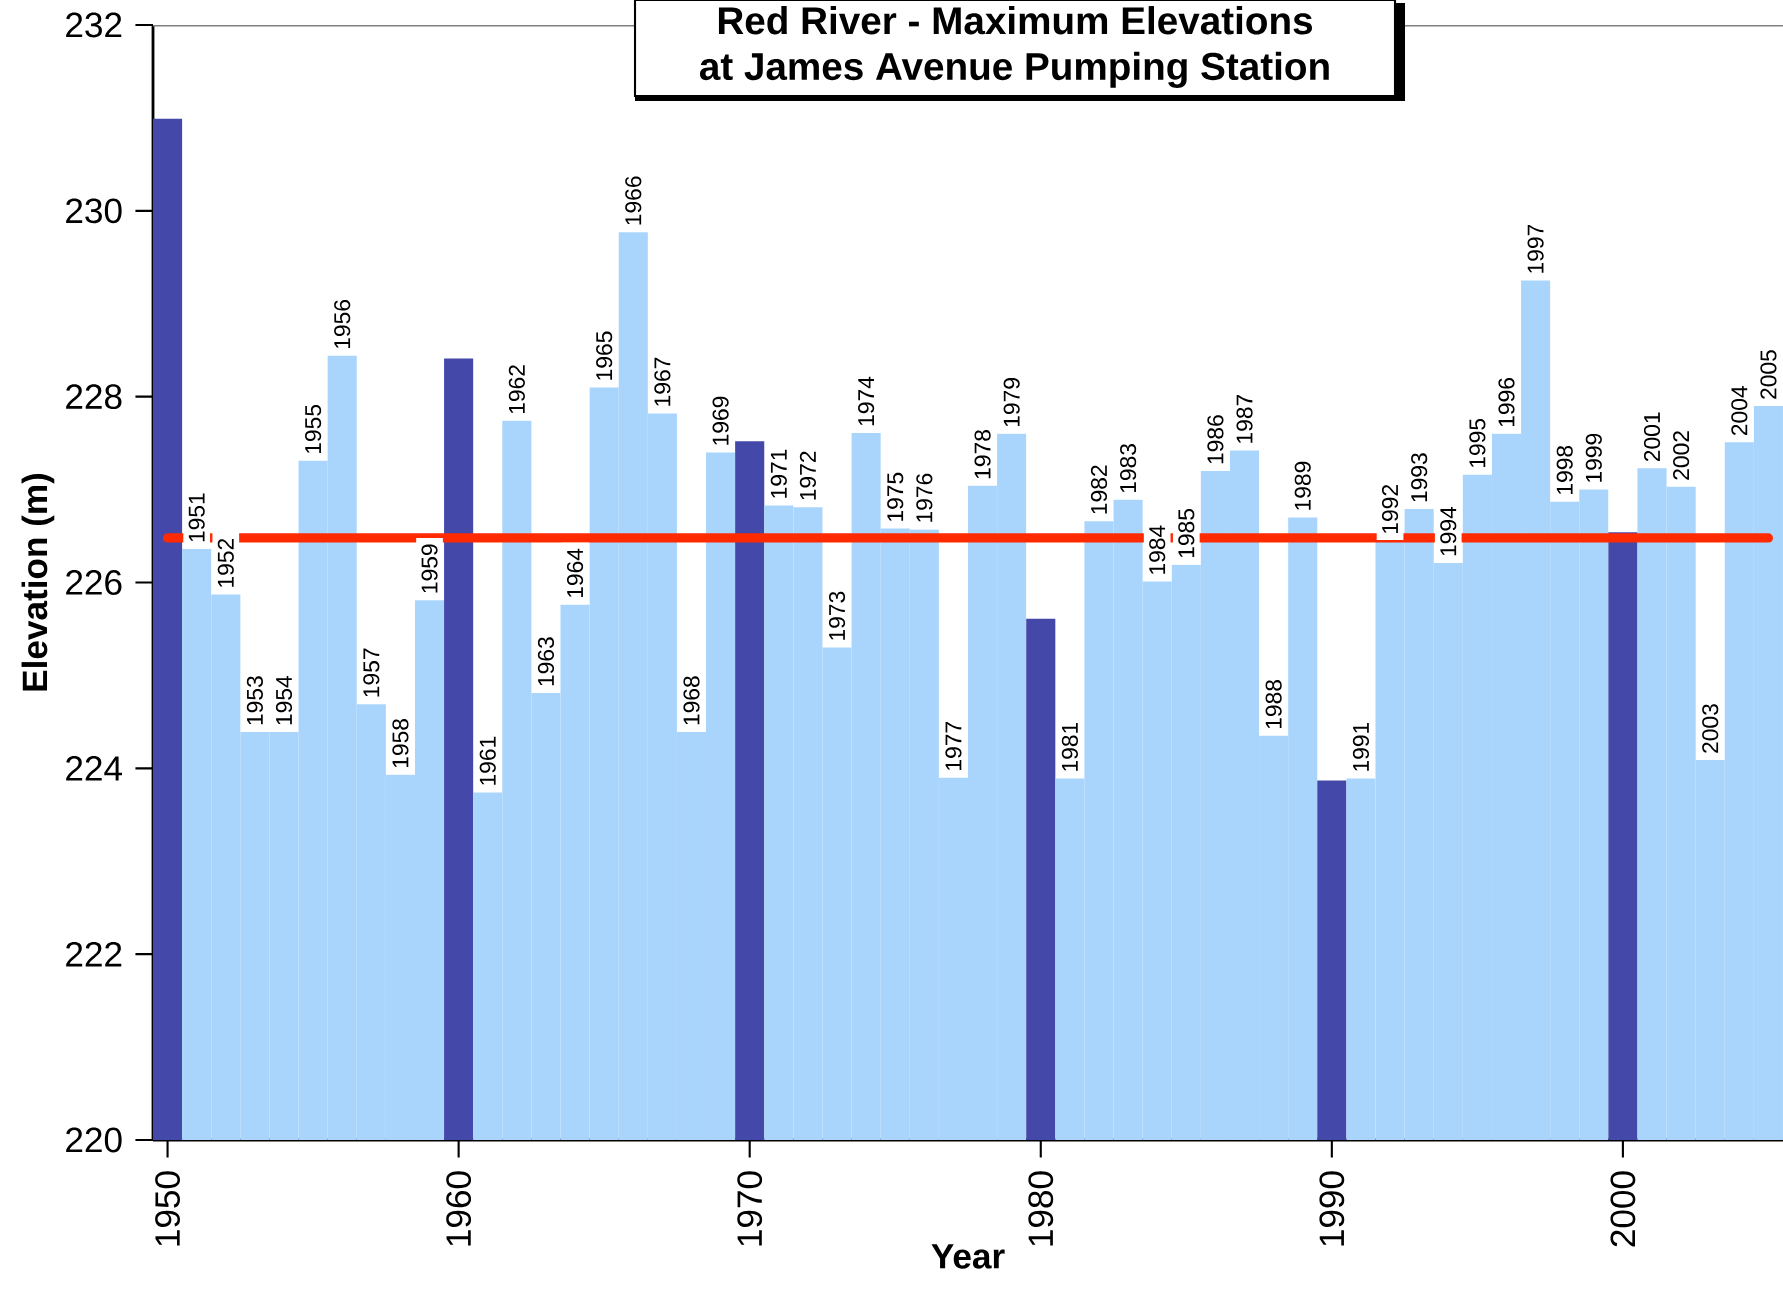 This screenshot has height=1289, width=1783. I want to click on annotation: 1958, so click(400, 743).